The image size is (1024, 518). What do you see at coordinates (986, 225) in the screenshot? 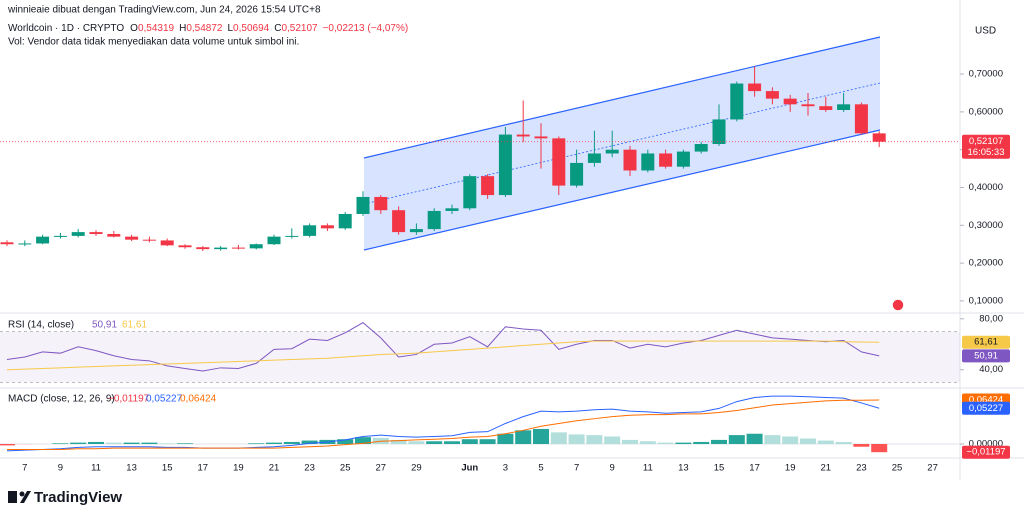
I see `y-tick-label: 0,30000` at bounding box center [986, 225].